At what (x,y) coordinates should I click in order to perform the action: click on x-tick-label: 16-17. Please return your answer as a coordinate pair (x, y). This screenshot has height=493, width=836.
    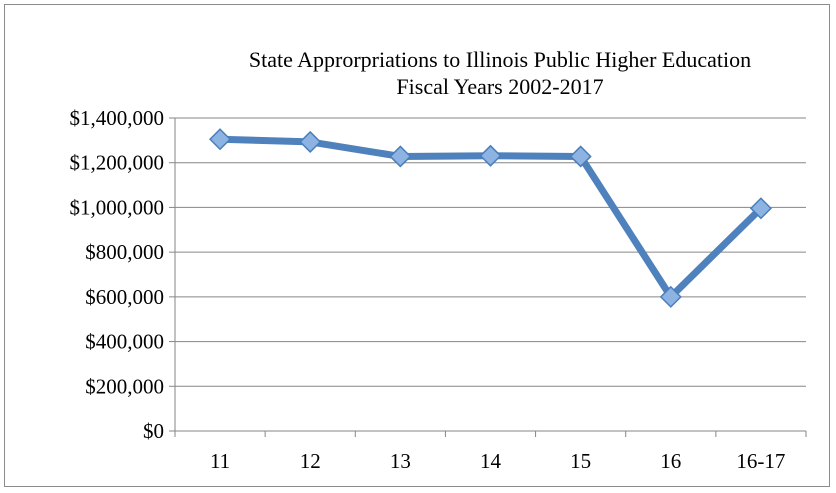
    Looking at the image, I should click on (760, 461).